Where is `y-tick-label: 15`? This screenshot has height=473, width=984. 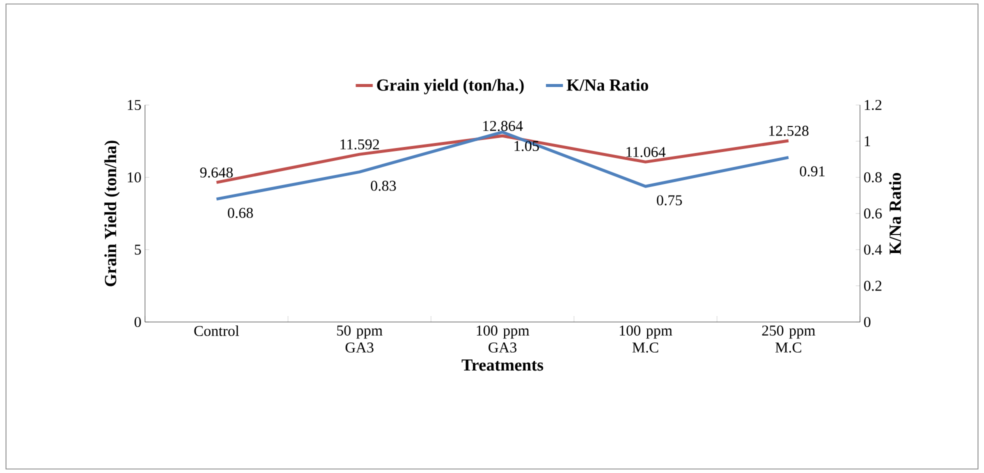
y-tick-label: 15 is located at coordinates (134, 105).